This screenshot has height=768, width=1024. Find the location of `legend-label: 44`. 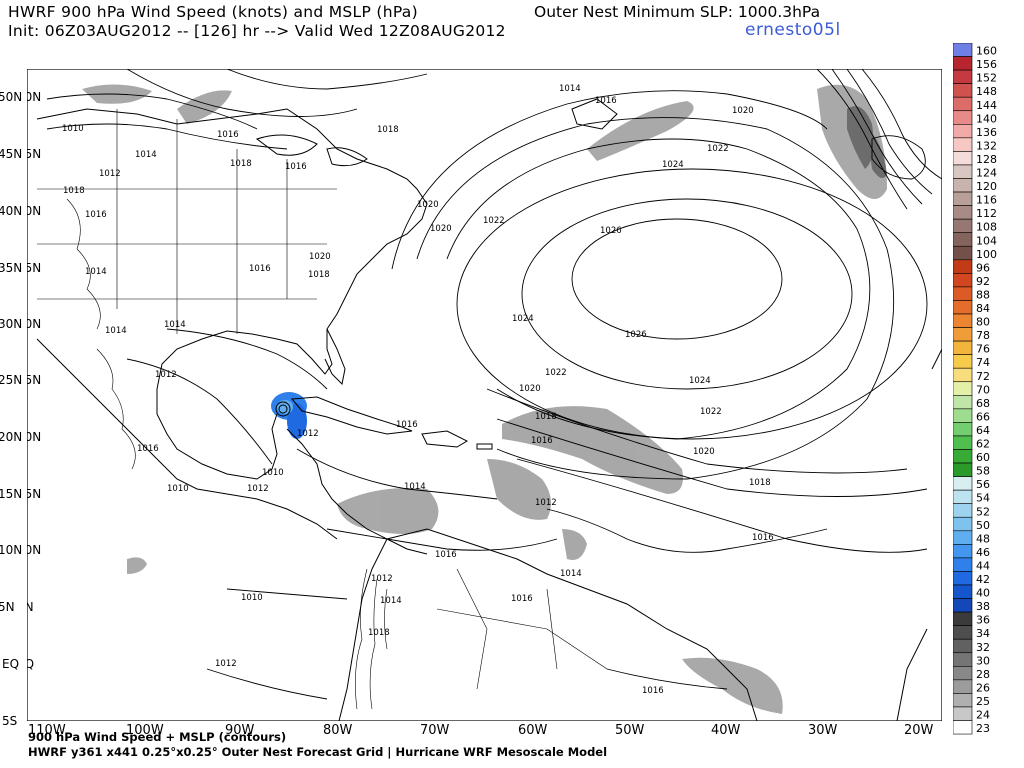

legend-label: 44 is located at coordinates (983, 565).